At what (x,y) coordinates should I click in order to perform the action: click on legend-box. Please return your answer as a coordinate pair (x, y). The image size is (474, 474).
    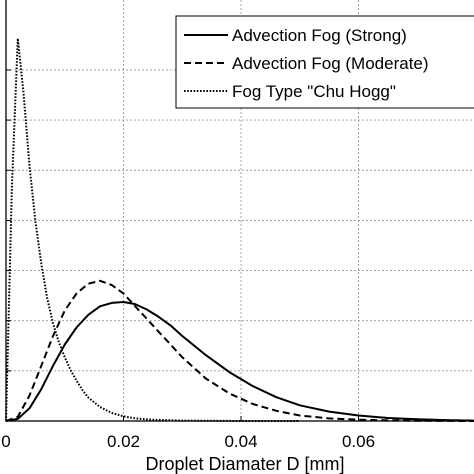
    Looking at the image, I should click on (324, 62).